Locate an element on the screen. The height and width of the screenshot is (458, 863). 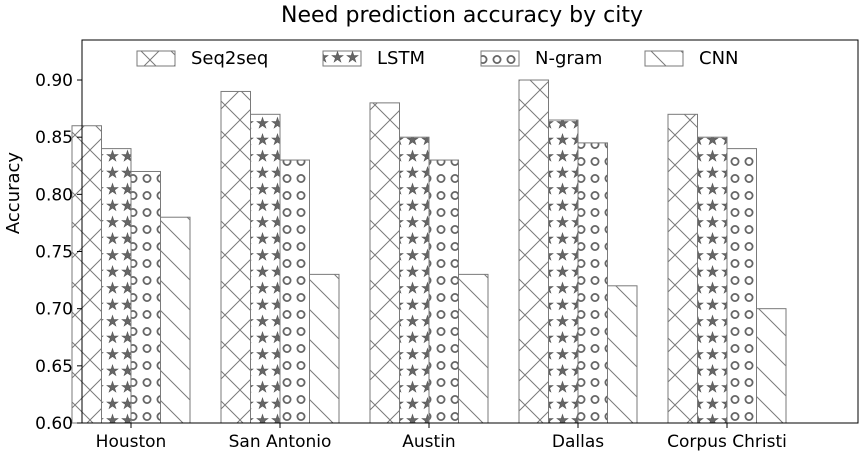
y-tick-label: 0.60 is located at coordinates (54, 424).